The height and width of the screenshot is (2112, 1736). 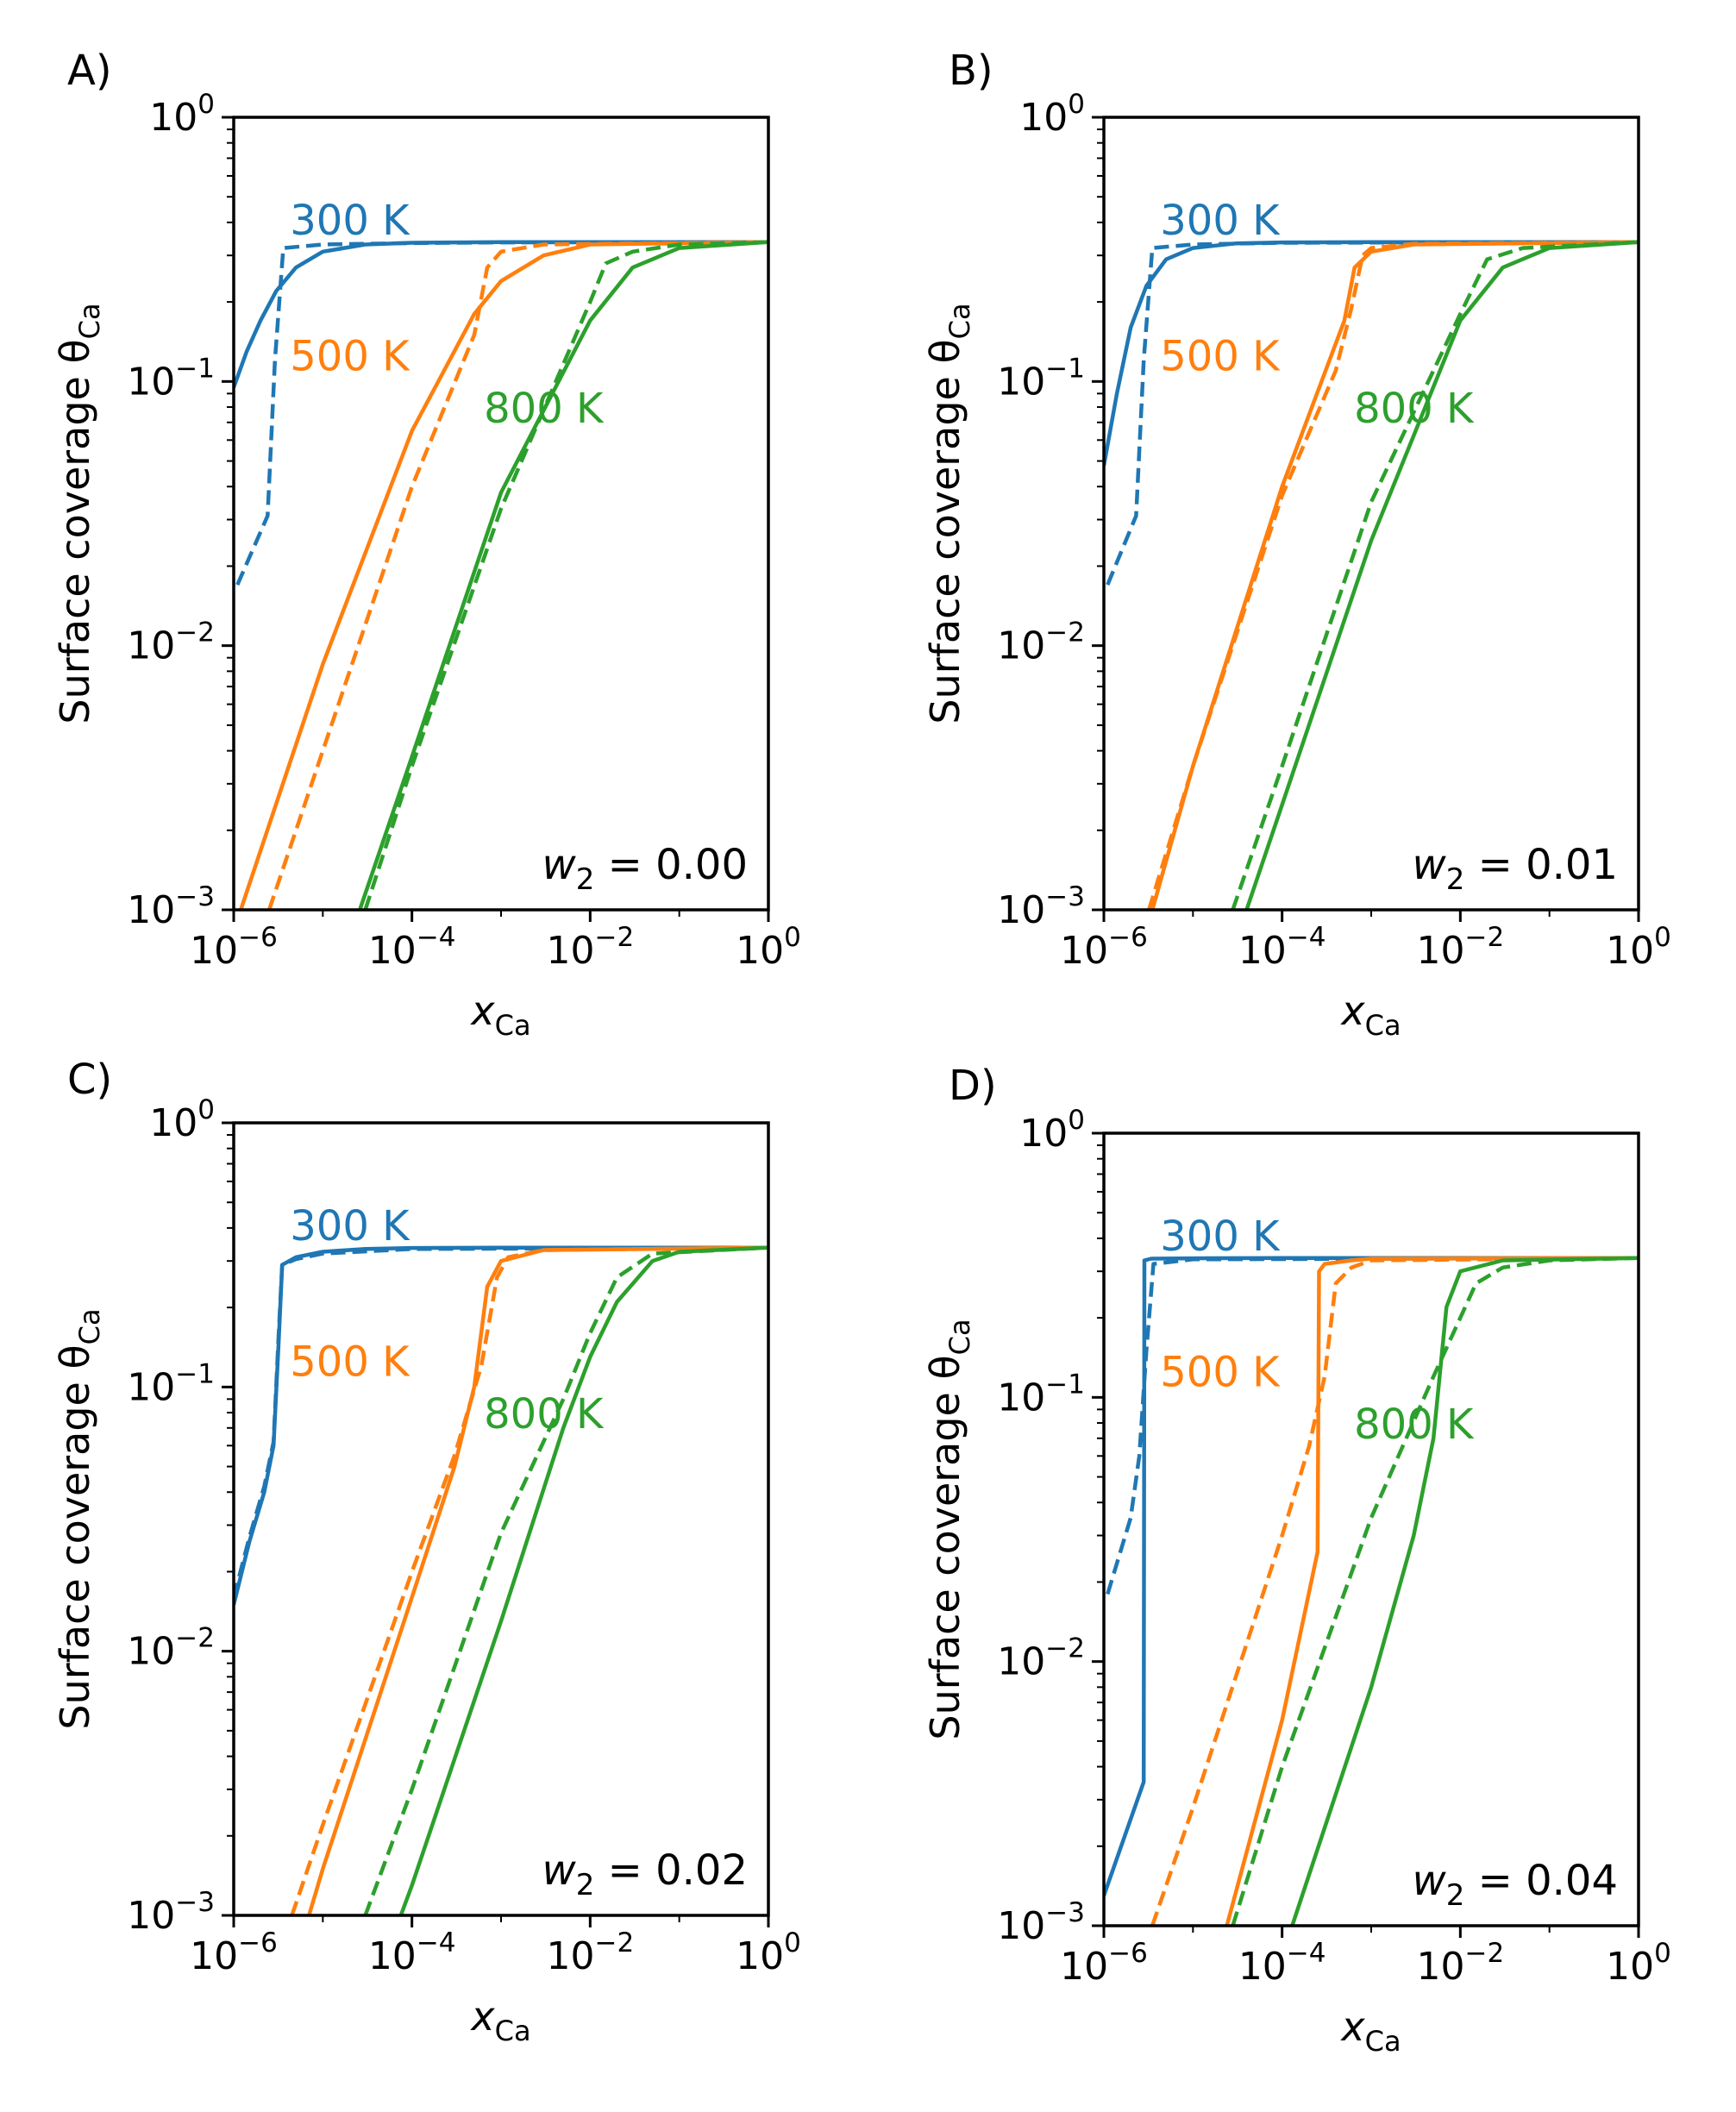 What do you see at coordinates (89, 71) in the screenshot?
I see `panel-label: A)` at bounding box center [89, 71].